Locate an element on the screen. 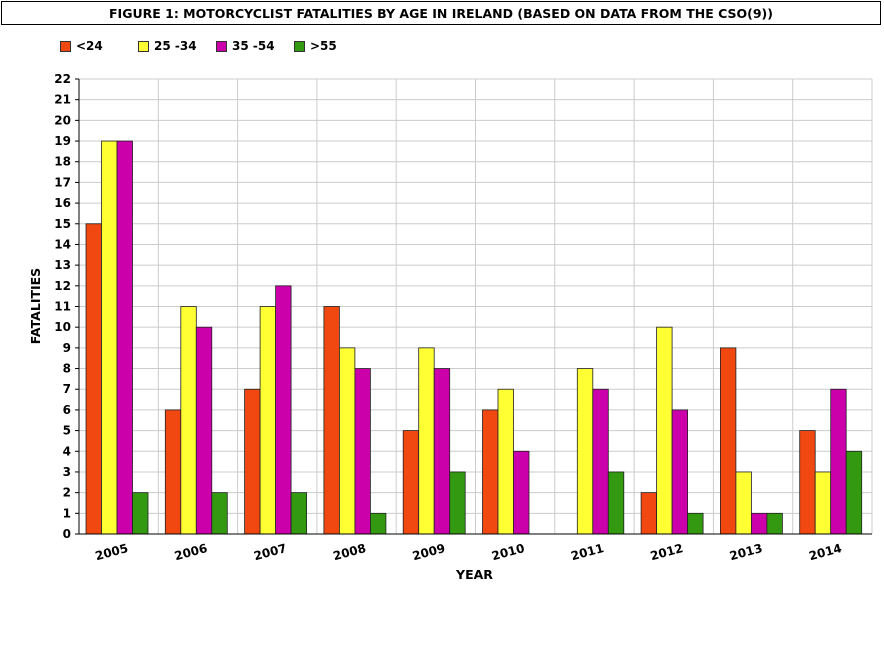 The height and width of the screenshot is (650, 884). y-tick-label: 19 is located at coordinates (62, 141).